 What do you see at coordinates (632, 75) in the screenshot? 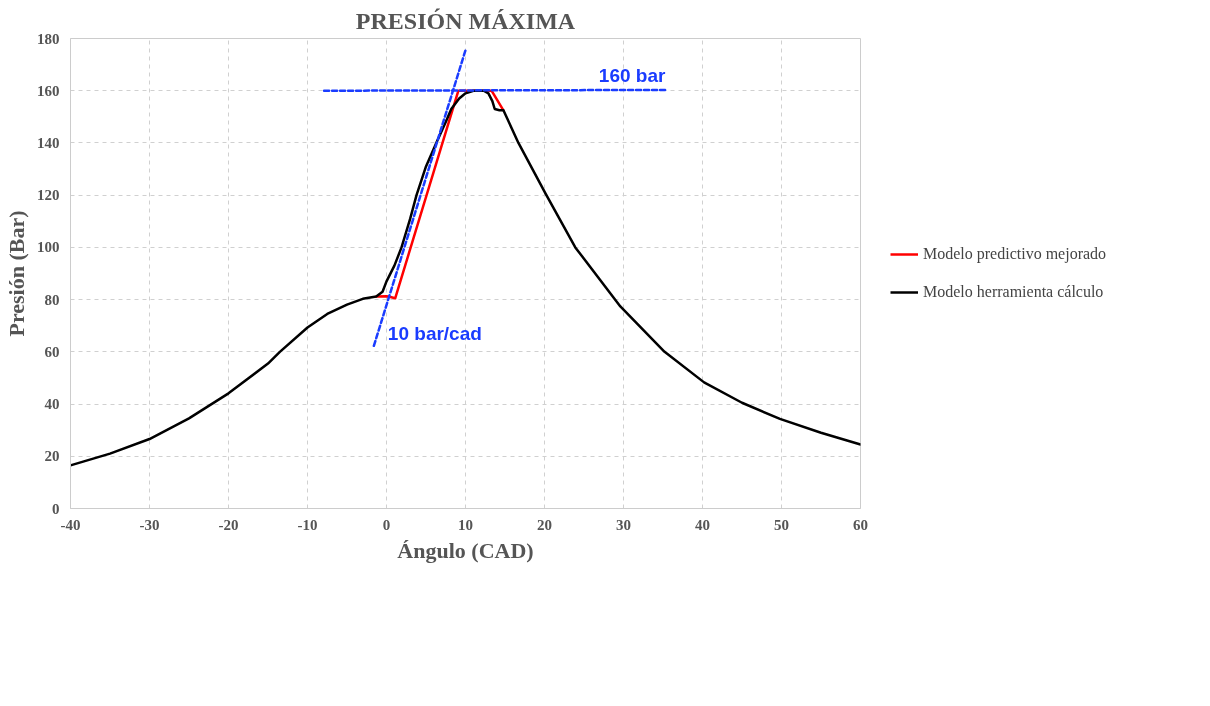
I see `annotation: 160 bar` at bounding box center [632, 75].